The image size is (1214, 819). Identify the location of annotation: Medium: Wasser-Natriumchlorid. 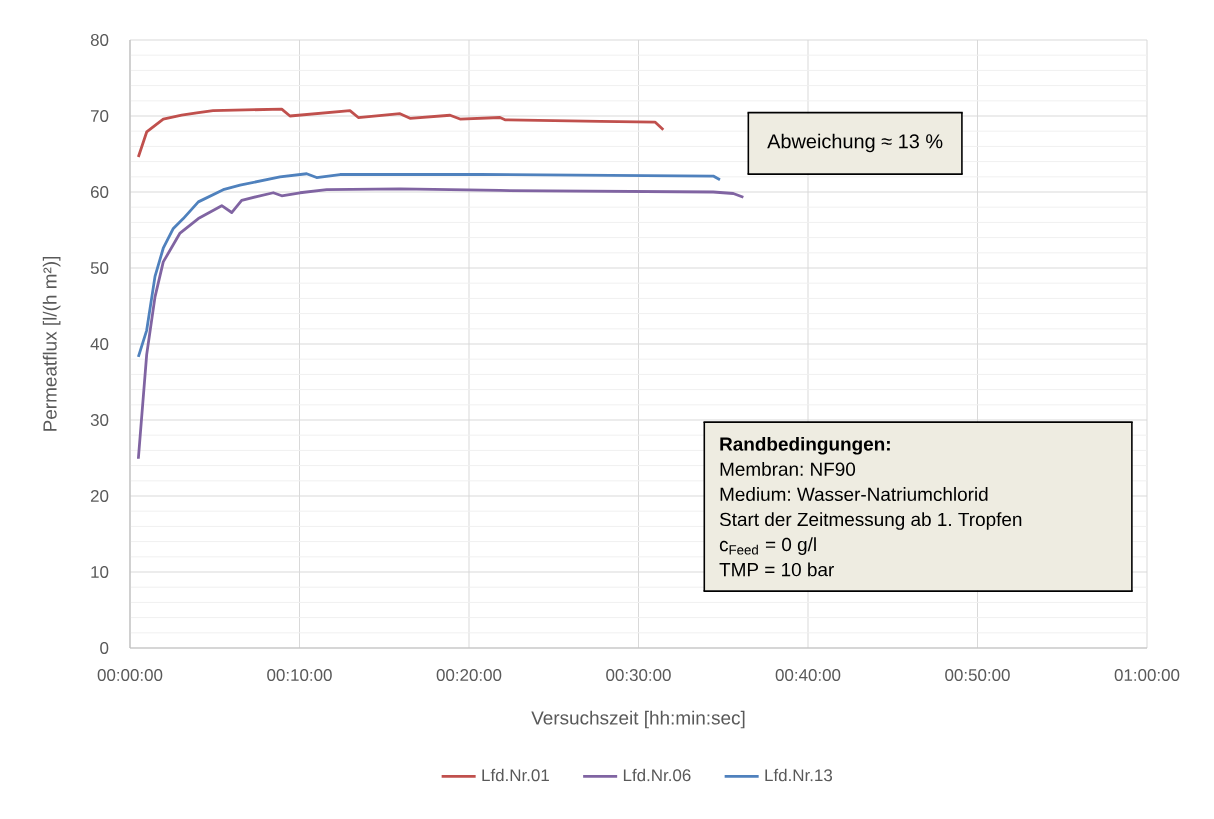
(854, 494).